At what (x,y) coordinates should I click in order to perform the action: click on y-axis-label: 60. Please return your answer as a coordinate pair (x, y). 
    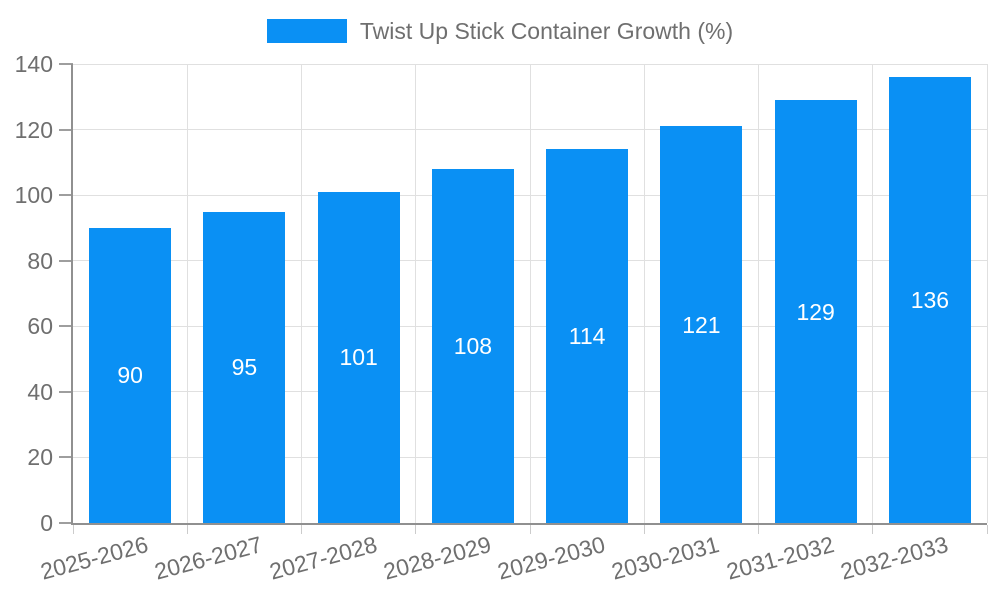
    Looking at the image, I should click on (40, 326).